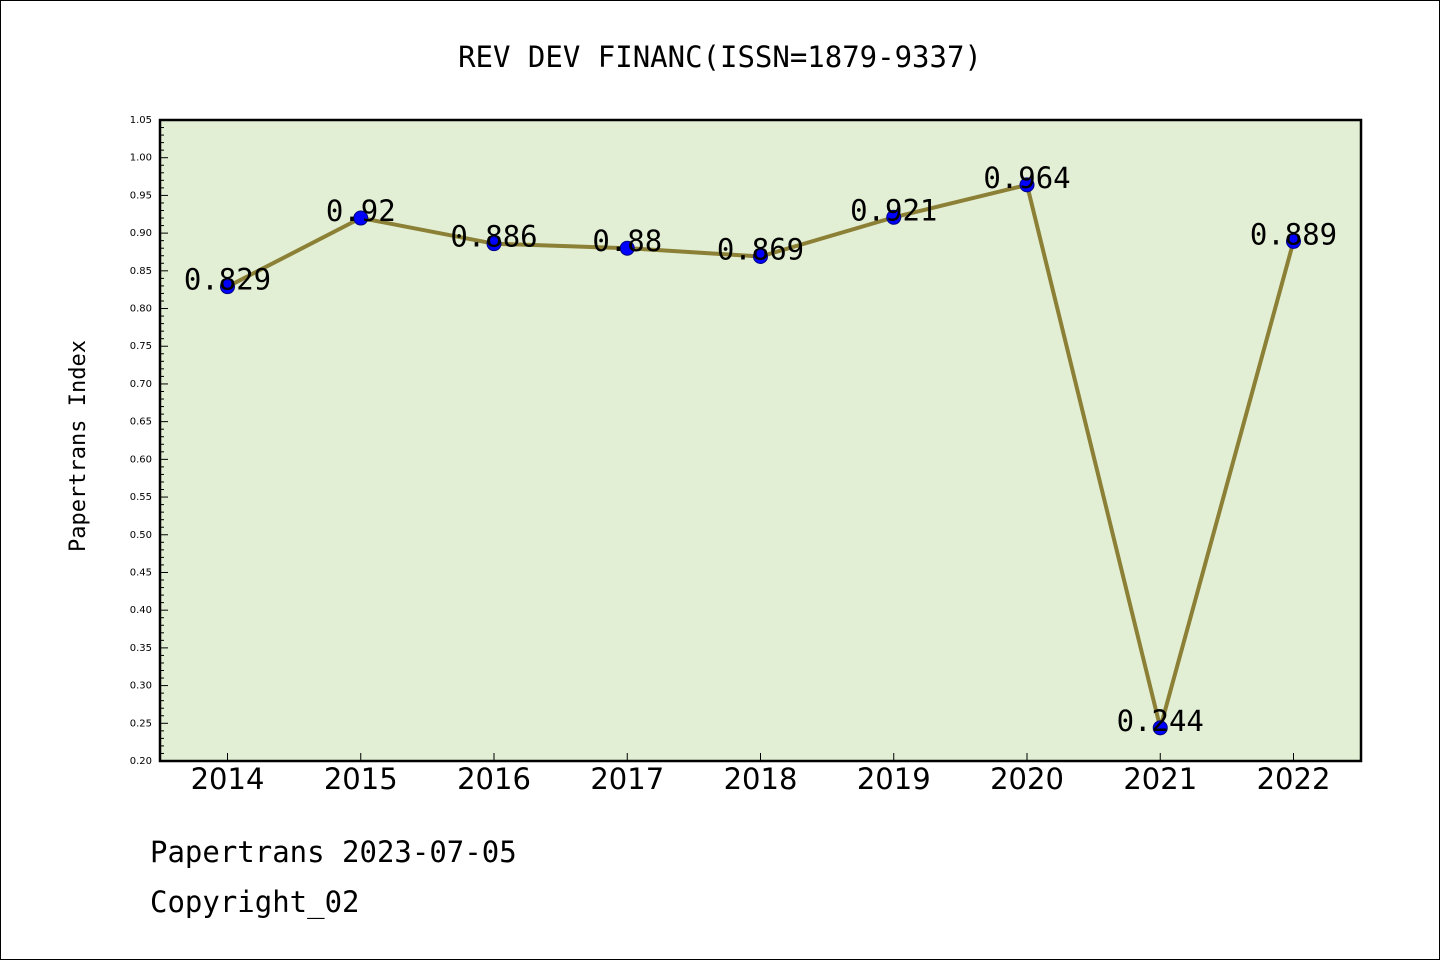 This screenshot has height=960, width=1440. What do you see at coordinates (228, 779) in the screenshot?
I see `x-tick-label: 2014` at bounding box center [228, 779].